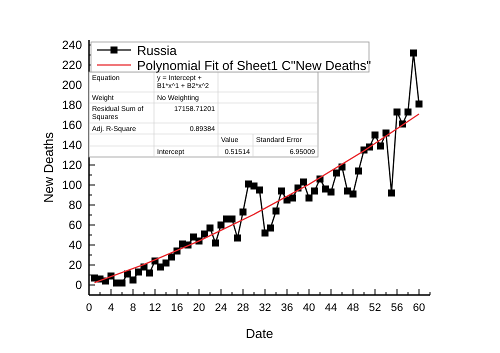  What do you see at coordinates (353, 308) in the screenshot?
I see `x-tick-label: 48` at bounding box center [353, 308].